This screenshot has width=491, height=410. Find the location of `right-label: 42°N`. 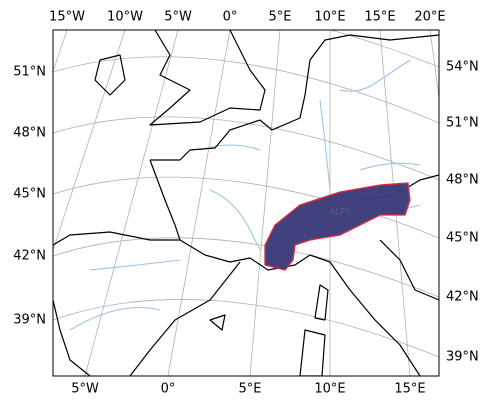

right-label: 42°N is located at coordinates (462, 297).